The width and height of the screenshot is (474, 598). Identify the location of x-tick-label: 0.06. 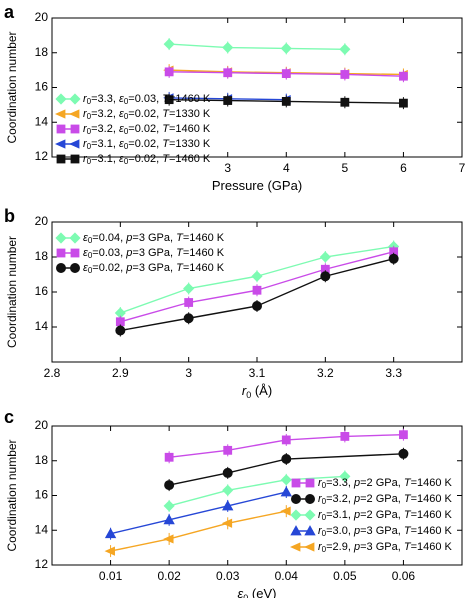
(404, 576).